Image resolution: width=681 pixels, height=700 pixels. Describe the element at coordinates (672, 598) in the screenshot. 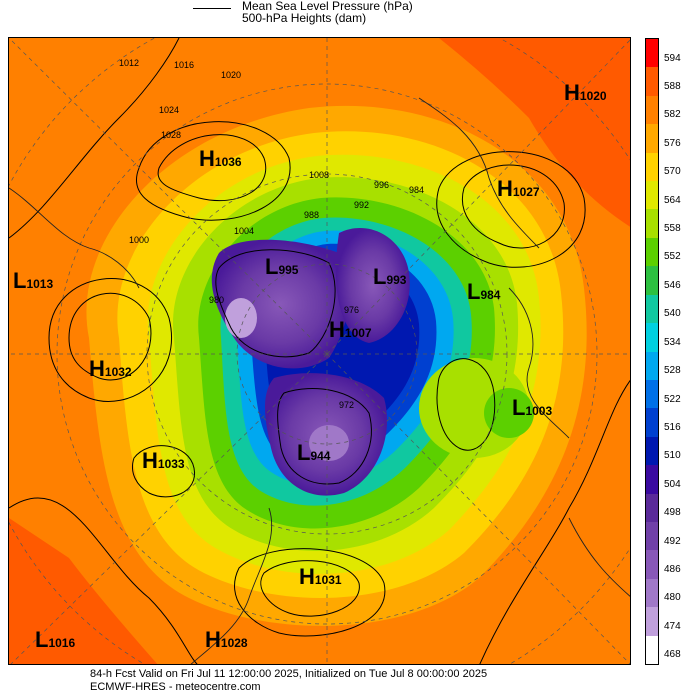

I see `colorbar-level-label: 480` at that location.